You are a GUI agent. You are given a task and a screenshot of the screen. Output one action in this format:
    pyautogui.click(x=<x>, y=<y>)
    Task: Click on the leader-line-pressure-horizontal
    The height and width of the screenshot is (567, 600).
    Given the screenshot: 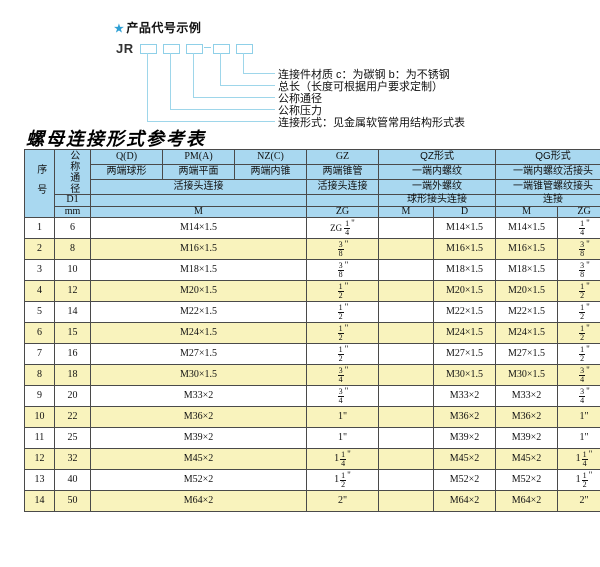 What is the action you would take?
    pyautogui.click(x=222, y=109)
    